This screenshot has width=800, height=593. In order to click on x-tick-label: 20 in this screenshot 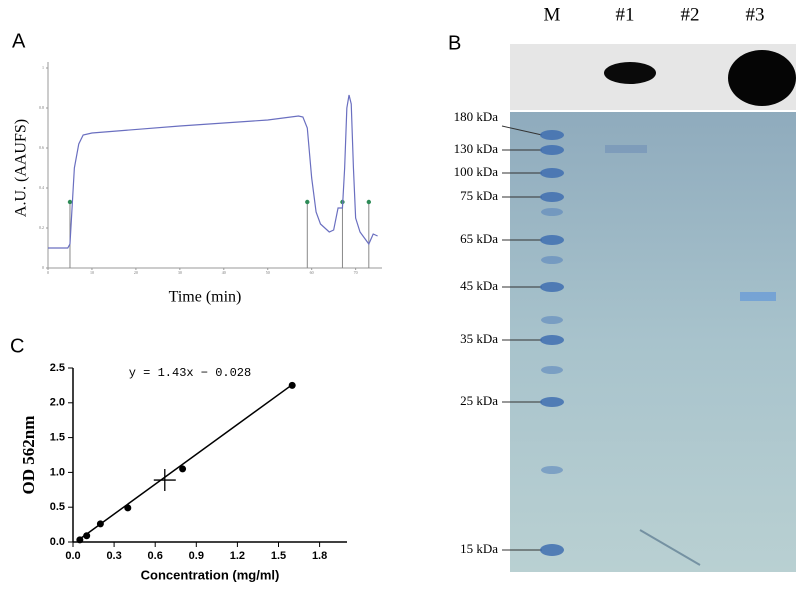, I will do `click(136, 272)`.